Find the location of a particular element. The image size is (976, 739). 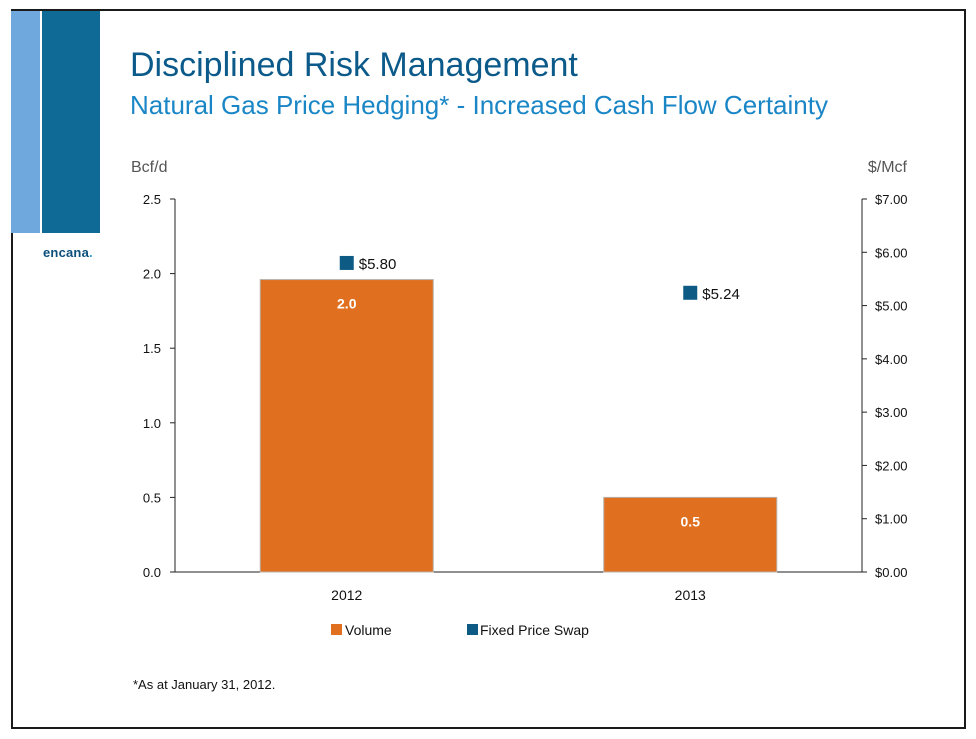

left-tick-label: 2.0 is located at coordinates (152, 274).